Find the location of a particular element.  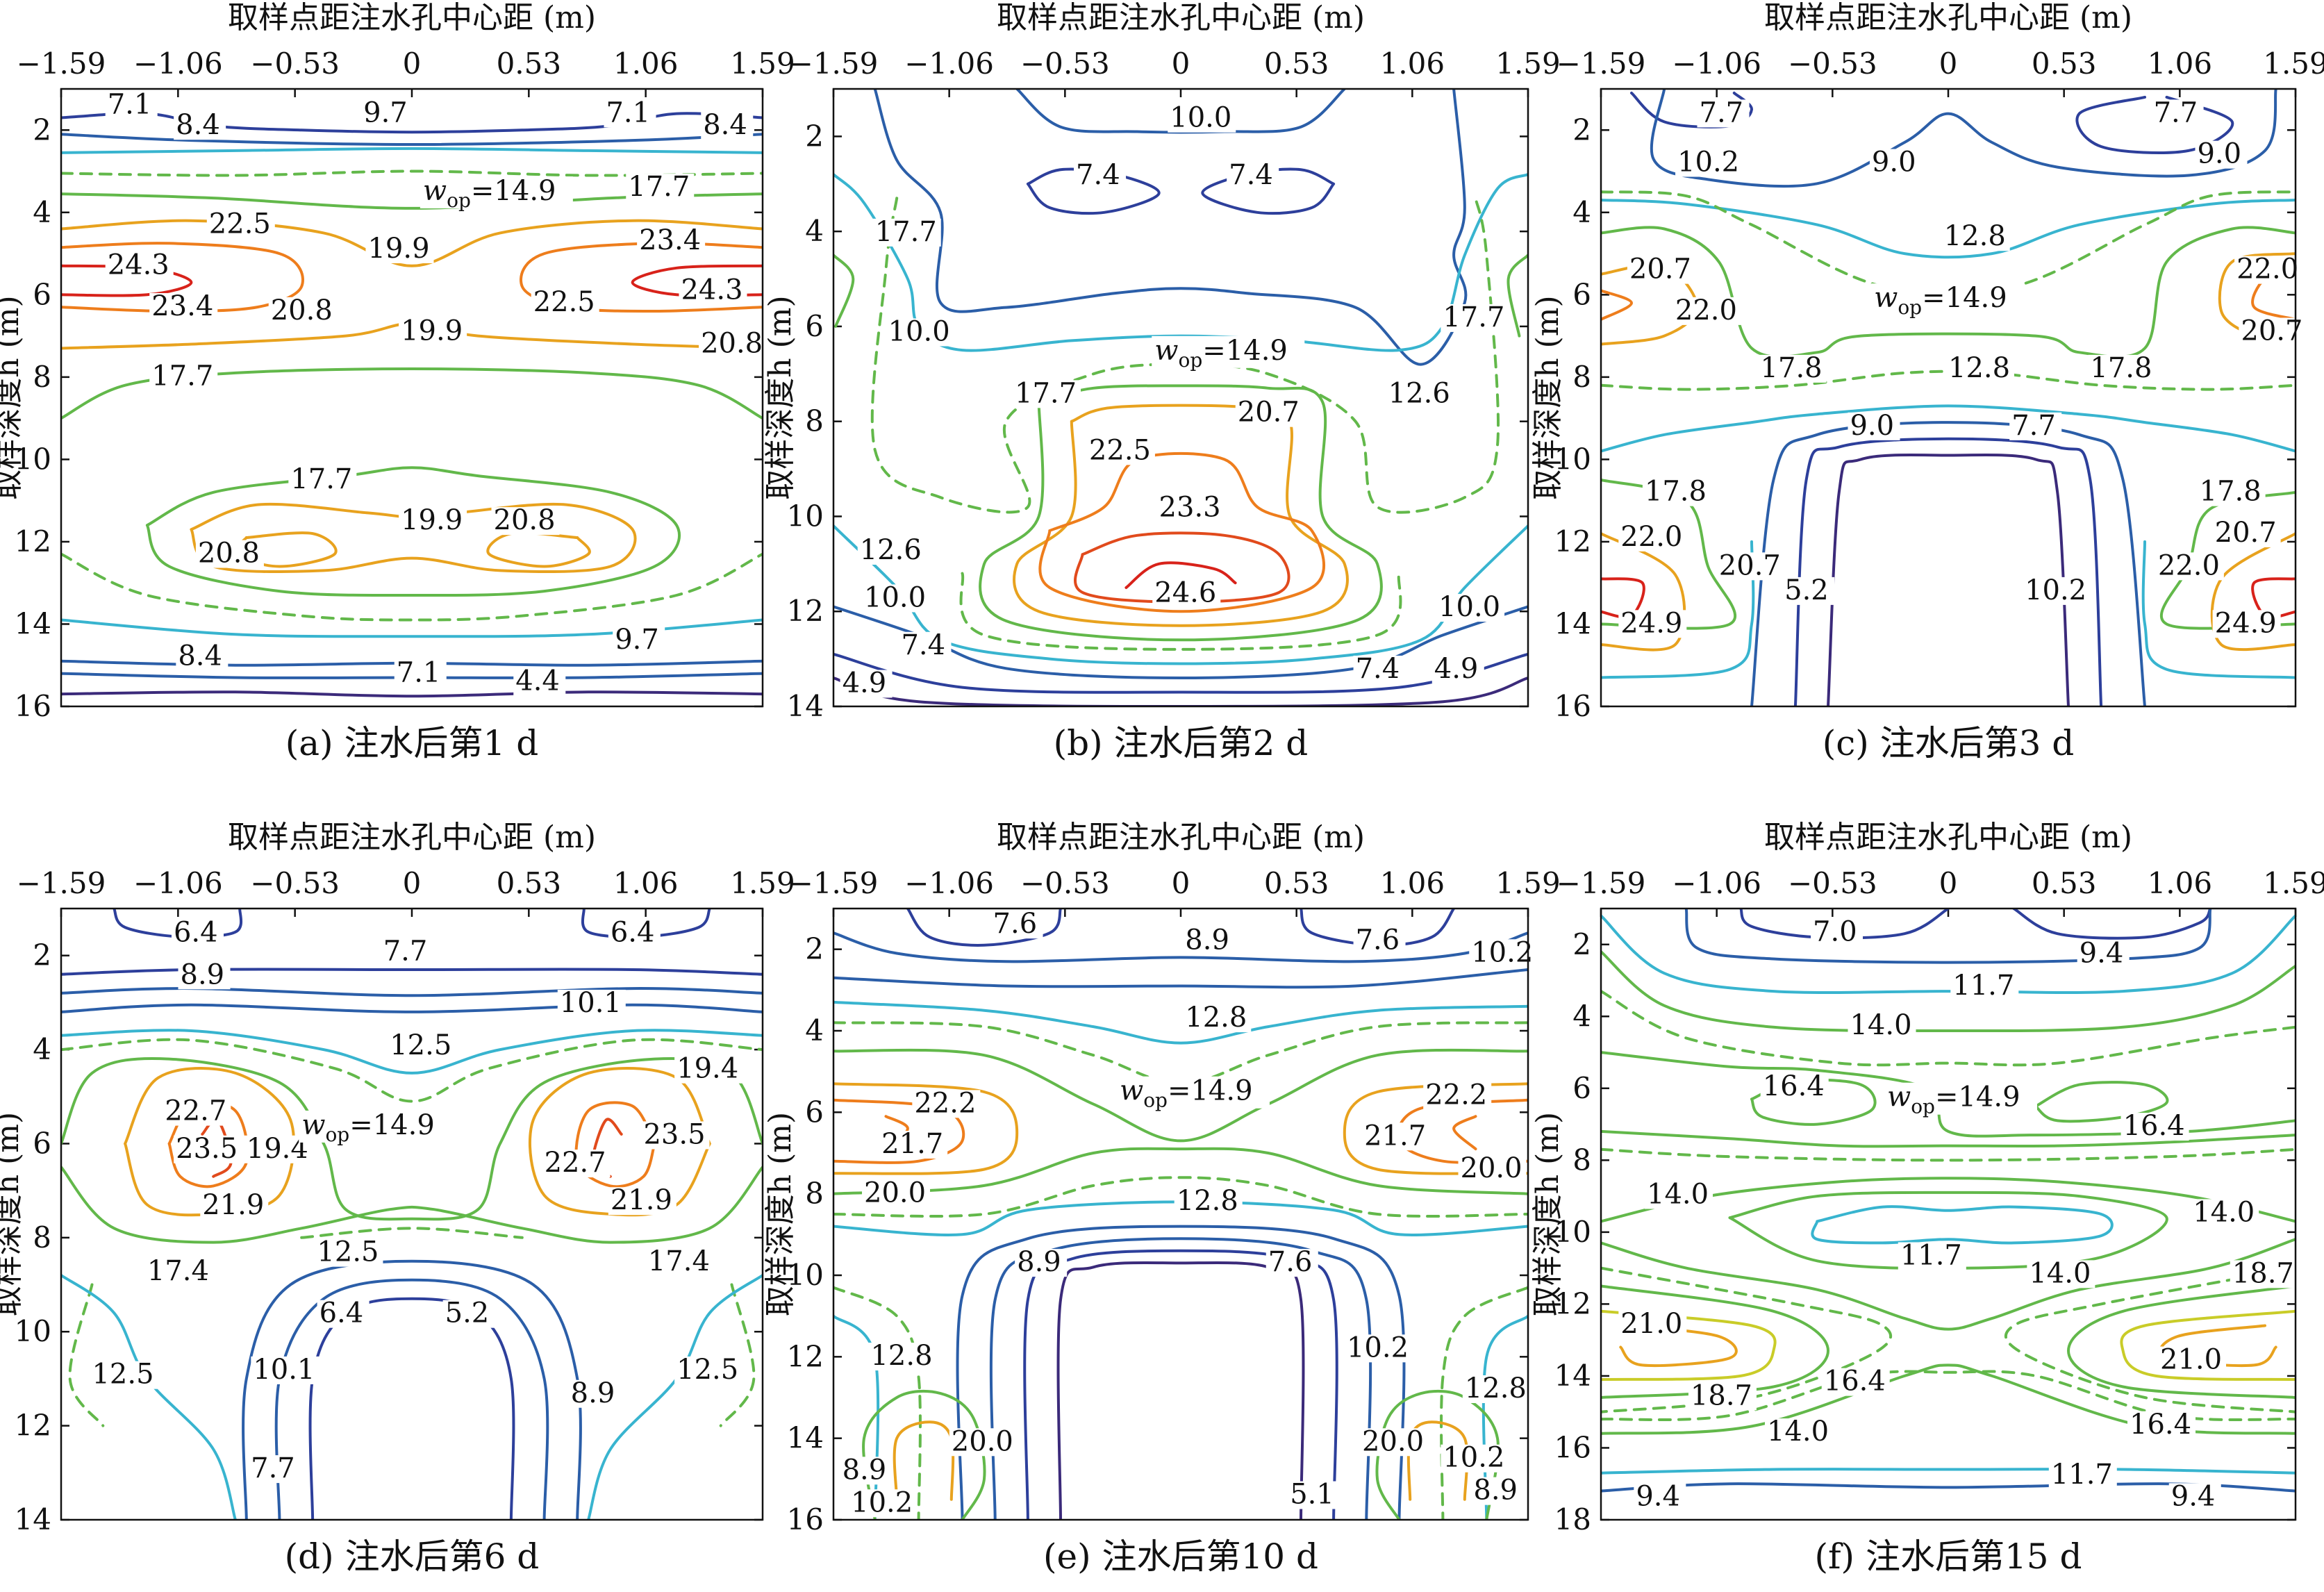

contour-label: 7.6 is located at coordinates (1015, 924).